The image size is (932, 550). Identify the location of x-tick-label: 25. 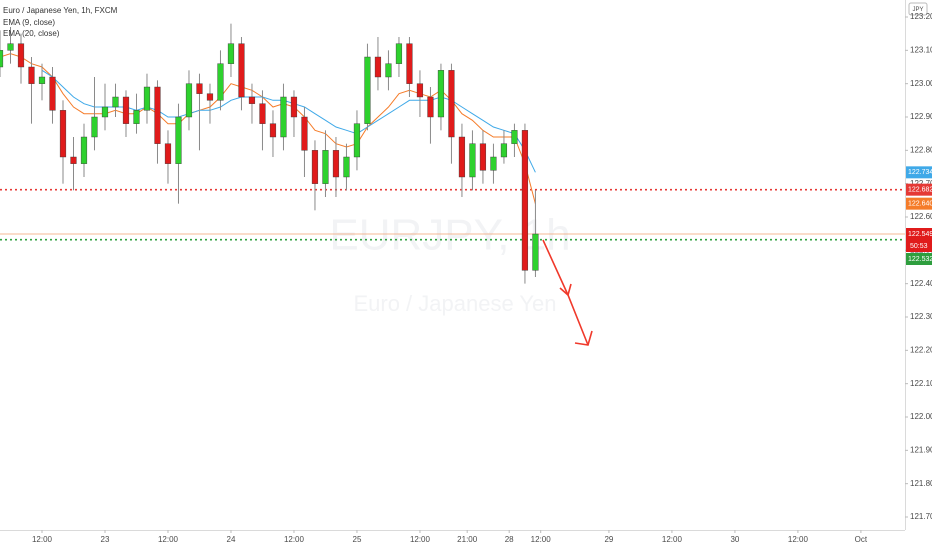
(357, 539).